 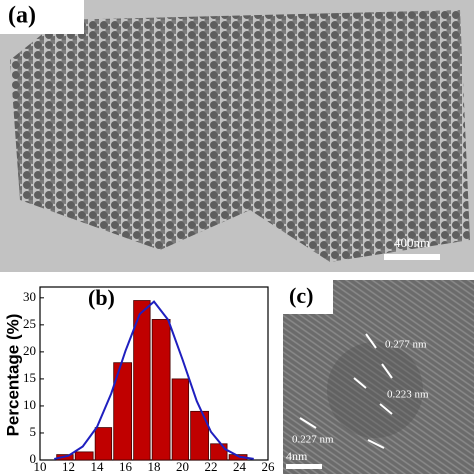 I want to click on x-tick-label: 10, so click(x=40, y=466).